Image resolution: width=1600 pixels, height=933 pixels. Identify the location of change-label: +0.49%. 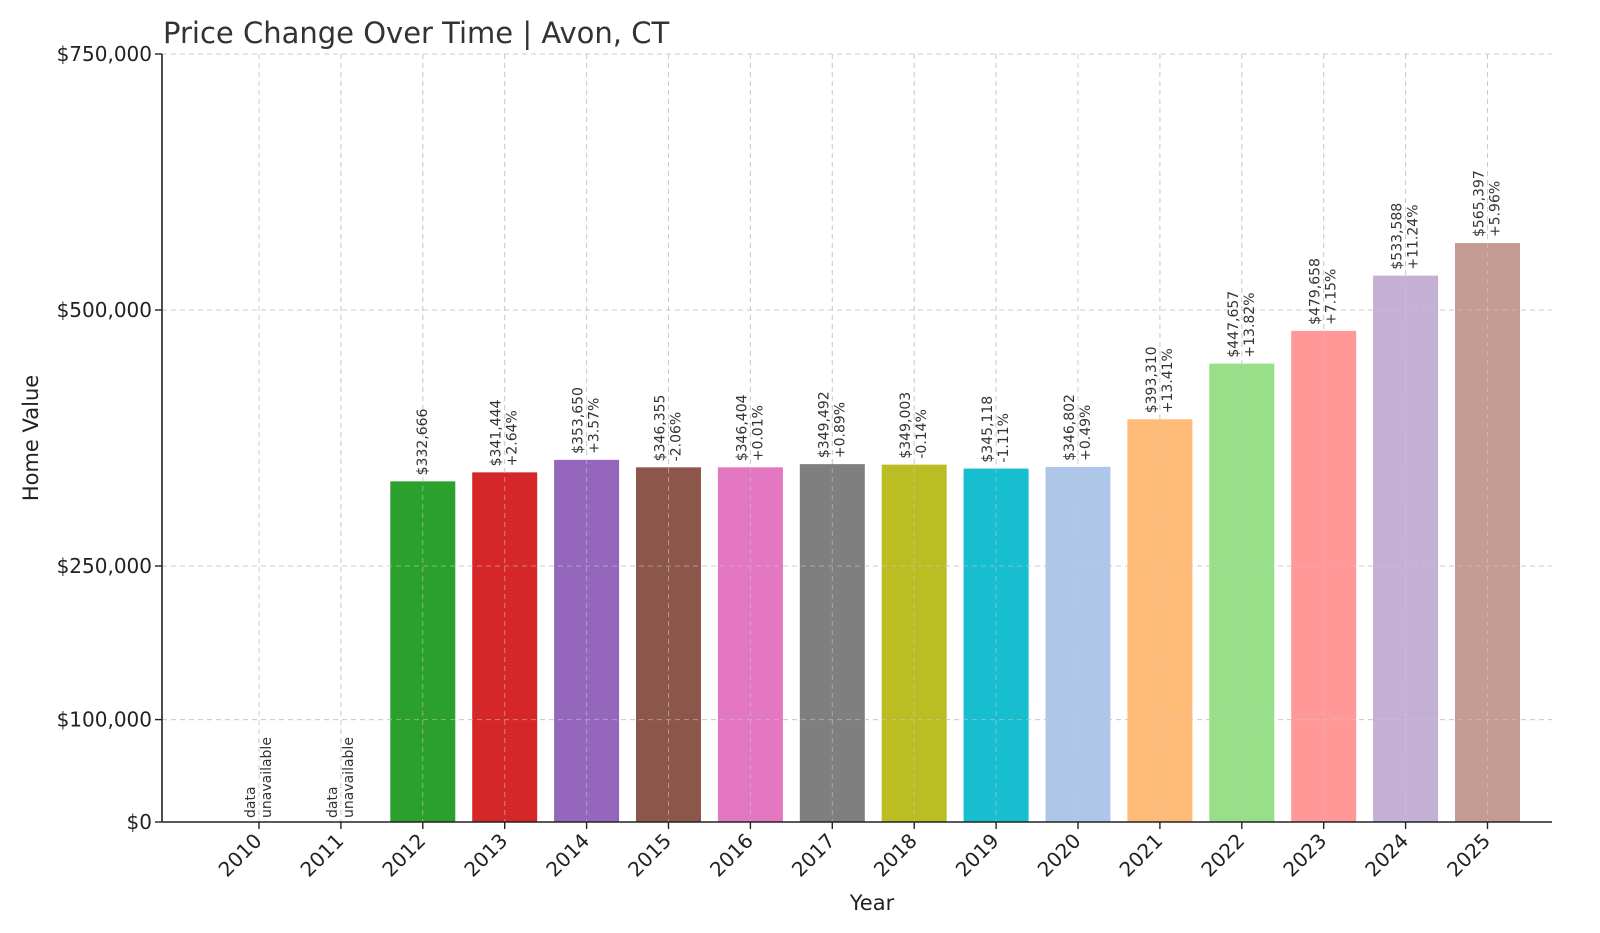
(1086, 433).